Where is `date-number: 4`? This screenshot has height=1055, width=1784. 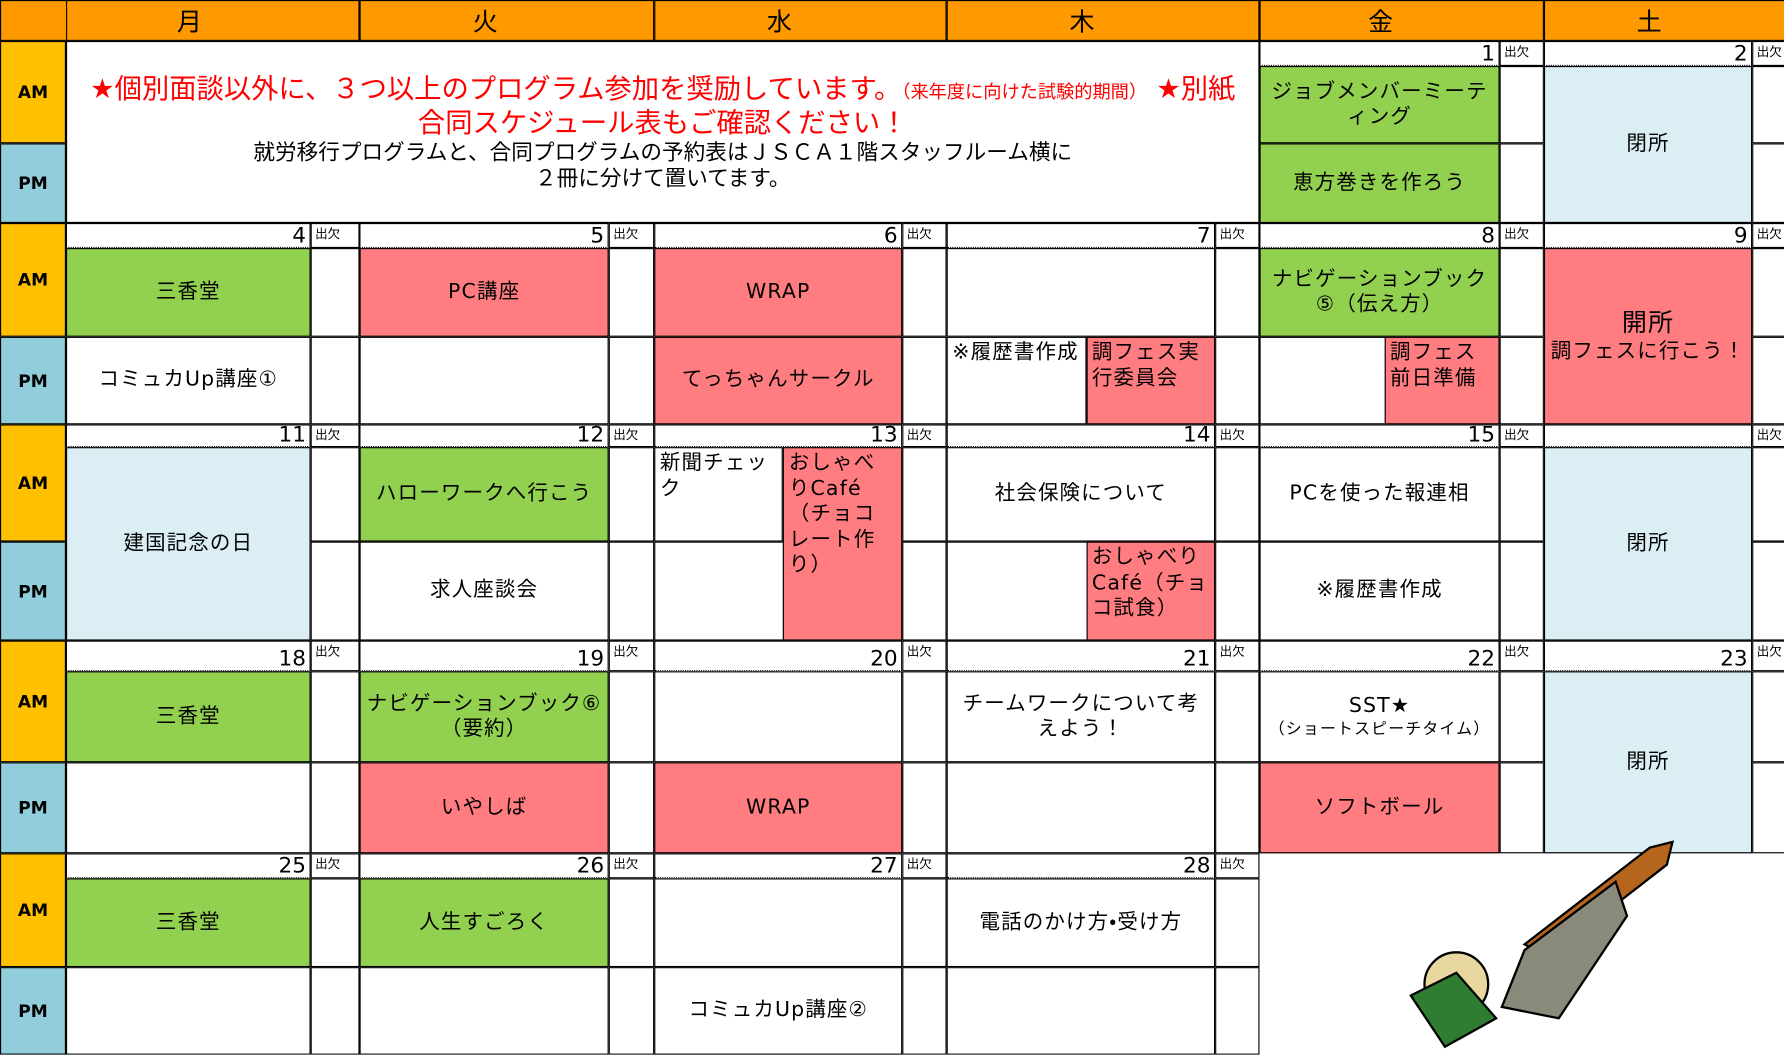 date-number: 4 is located at coordinates (299, 236).